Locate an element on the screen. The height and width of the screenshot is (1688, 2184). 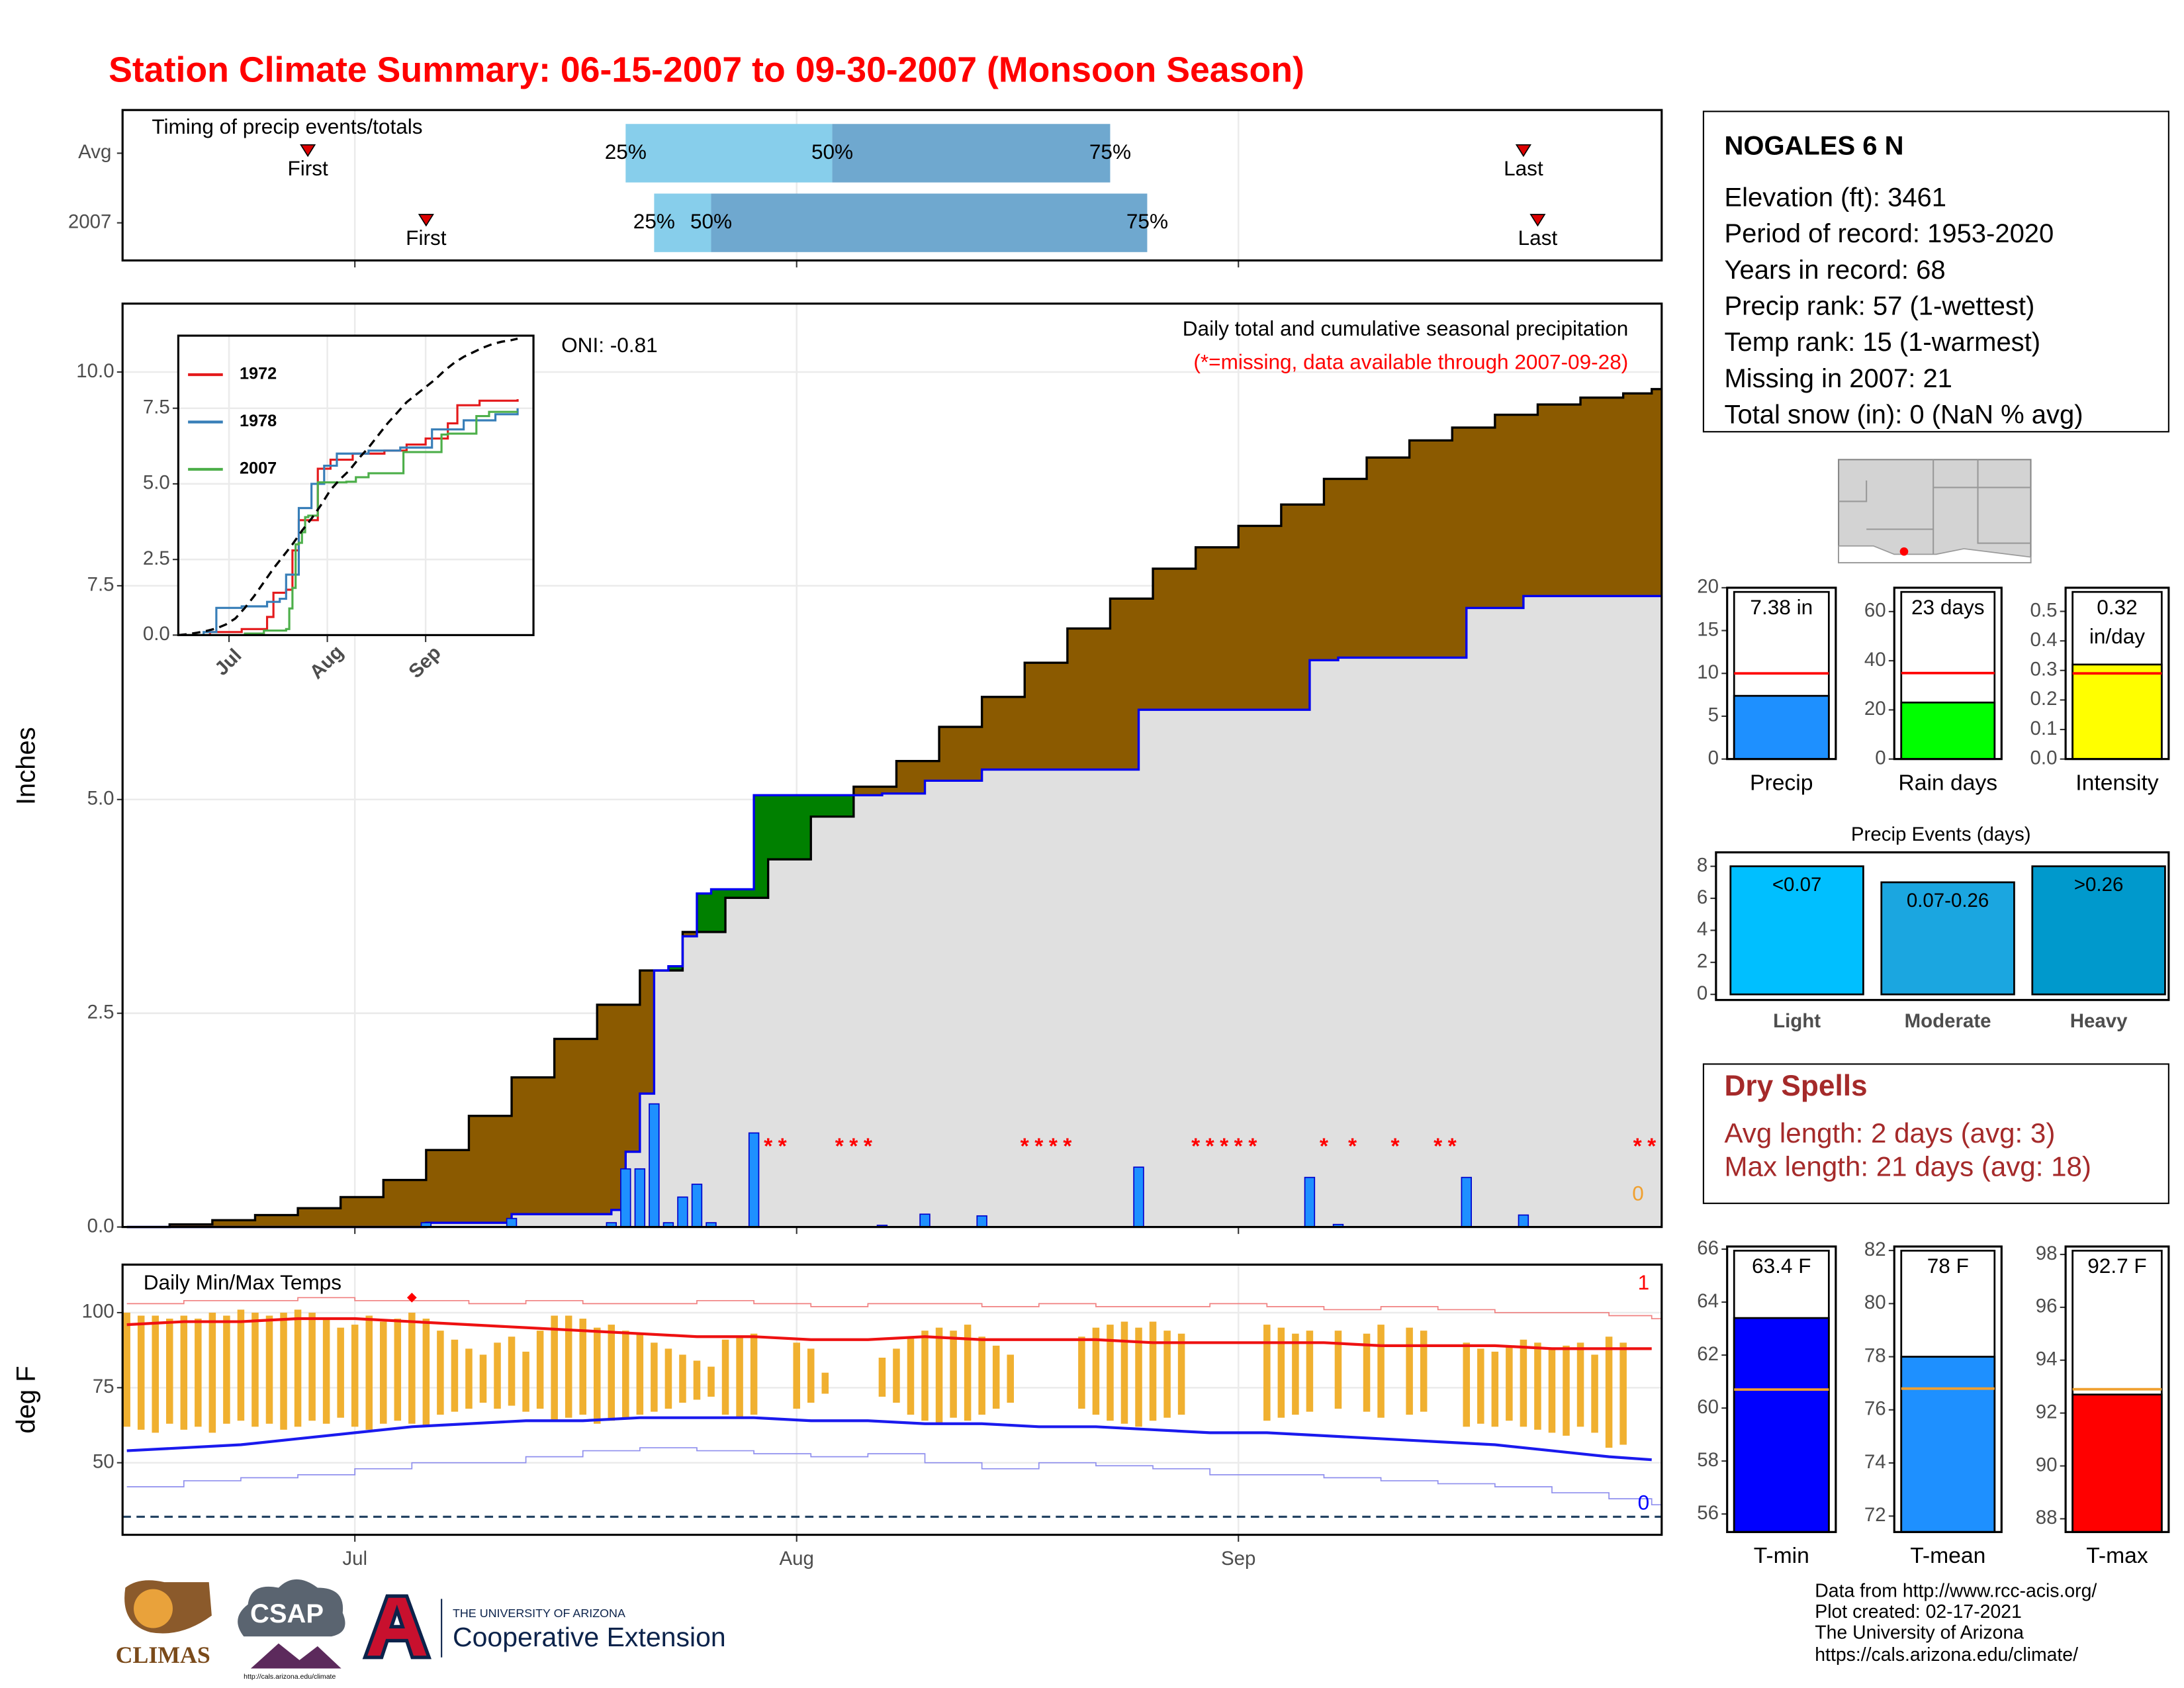
quantile-label: 25% is located at coordinates (654, 221).